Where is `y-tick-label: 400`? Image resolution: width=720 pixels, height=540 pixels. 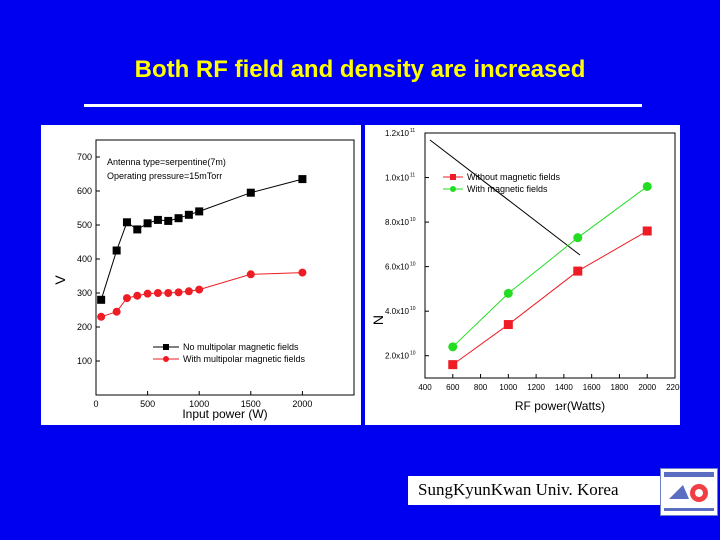 y-tick-label: 400 is located at coordinates (84, 259).